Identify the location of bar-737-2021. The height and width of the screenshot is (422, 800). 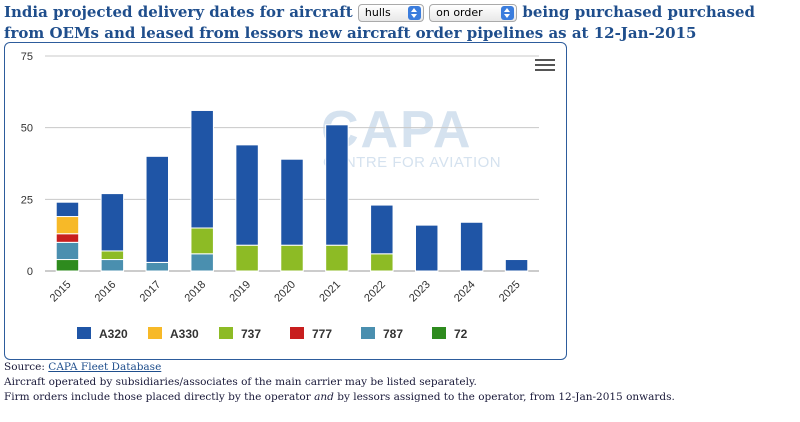
(337, 258).